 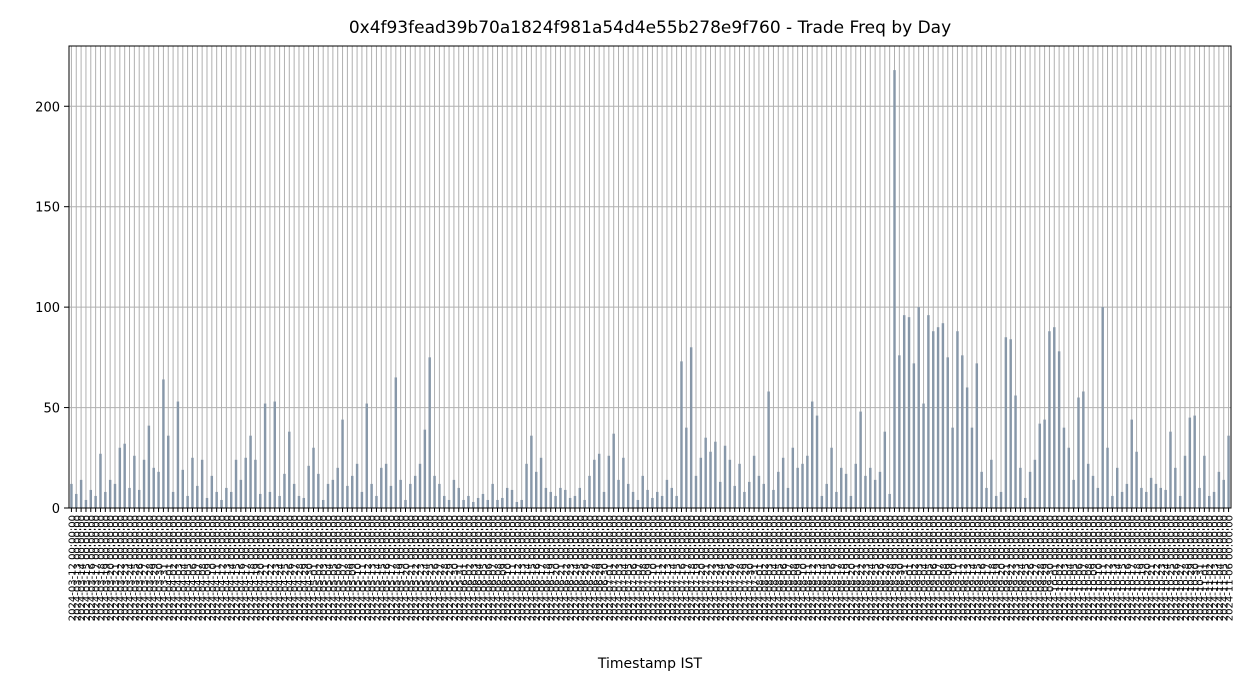 What do you see at coordinates (663, 568) in the screenshot?
I see `x-tick-label: 2024-07-12 00:00:00` at bounding box center [663, 568].